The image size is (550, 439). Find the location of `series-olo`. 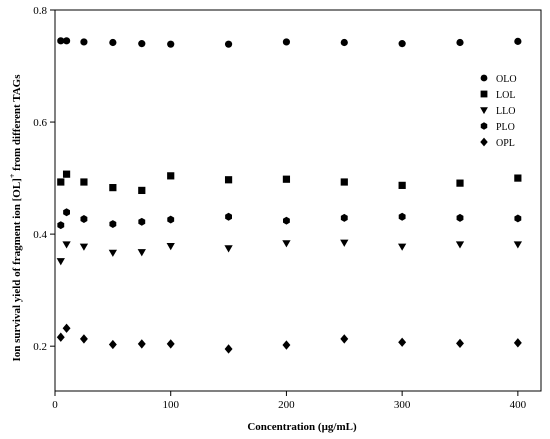

series-olo is located at coordinates (289, 42).